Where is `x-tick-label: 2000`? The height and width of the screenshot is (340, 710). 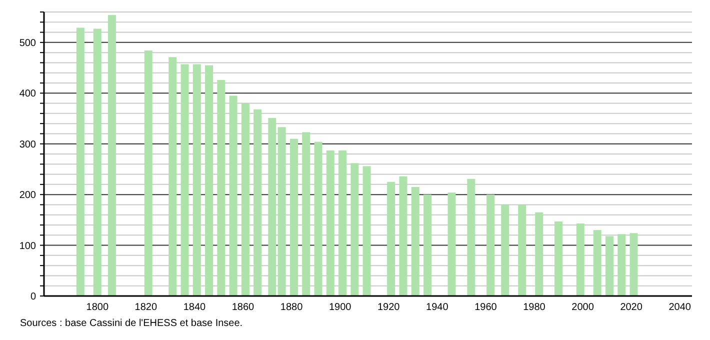 x-tick-label: 2000 is located at coordinates (583, 307).